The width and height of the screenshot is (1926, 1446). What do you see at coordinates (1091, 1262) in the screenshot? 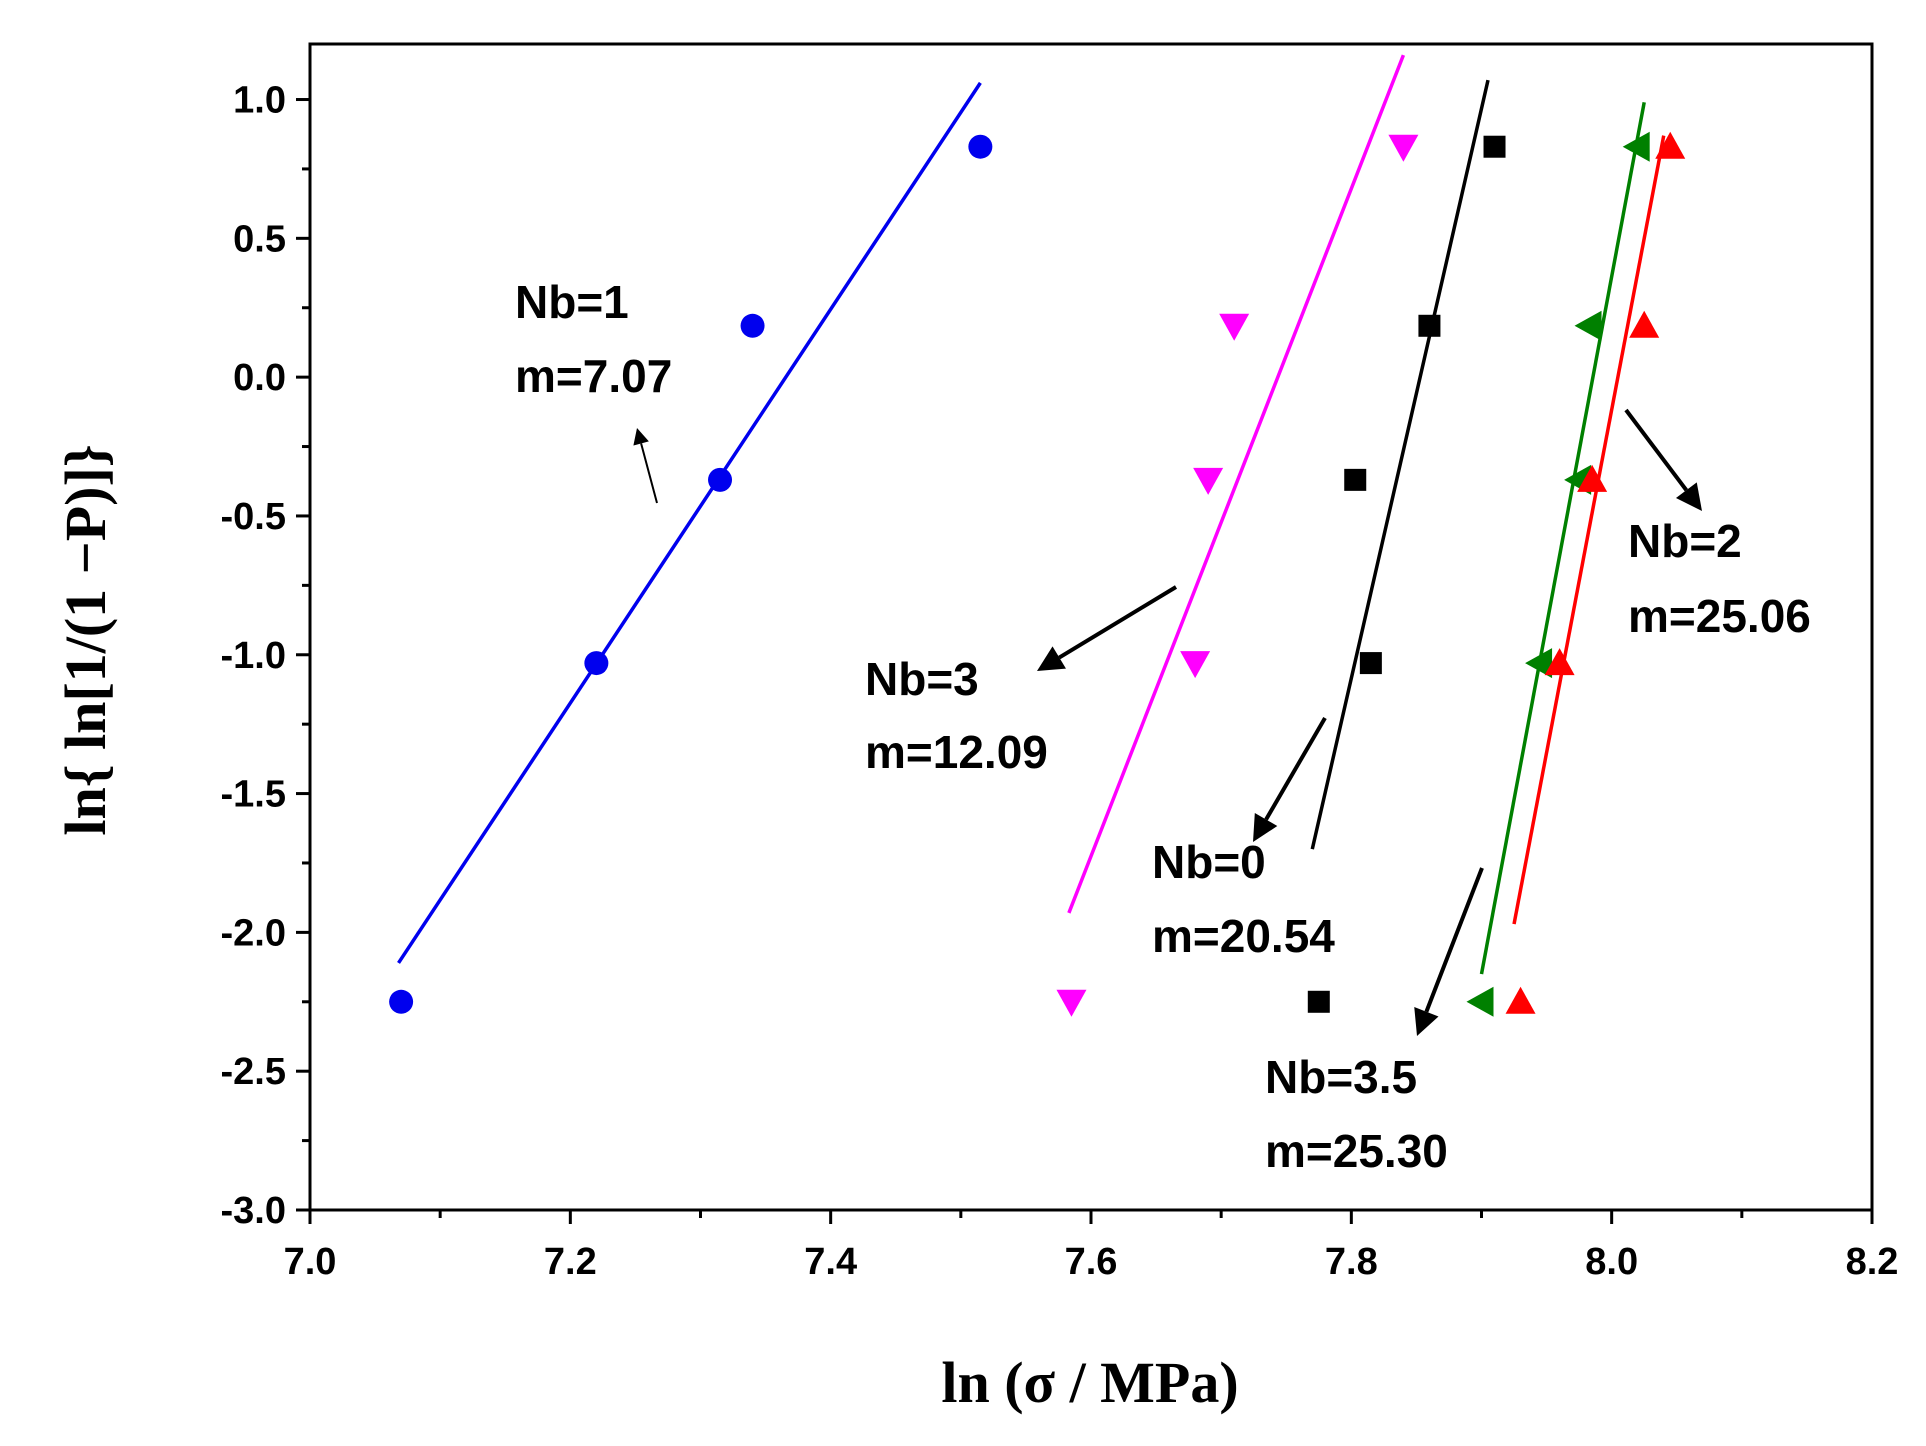
I see `x-tick-label: 7.6` at bounding box center [1091, 1262].